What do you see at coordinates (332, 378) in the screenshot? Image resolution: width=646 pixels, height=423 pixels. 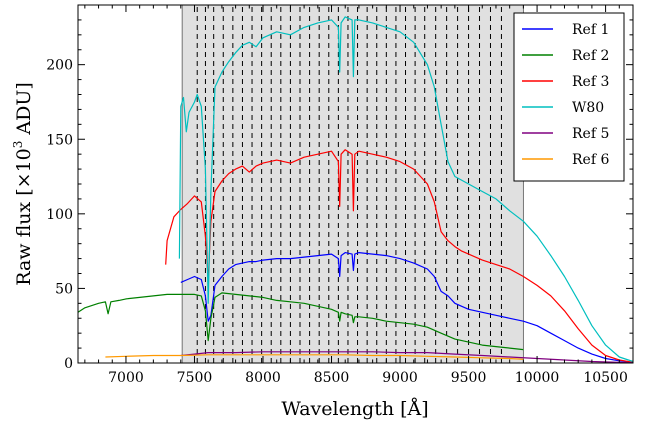 I see `x-tick-label: 8500` at bounding box center [332, 378].